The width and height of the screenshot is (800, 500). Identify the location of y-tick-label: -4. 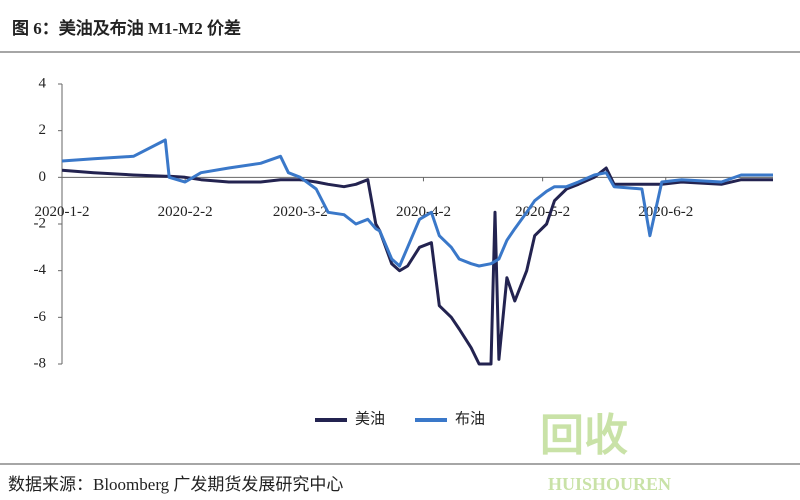
(40, 270).